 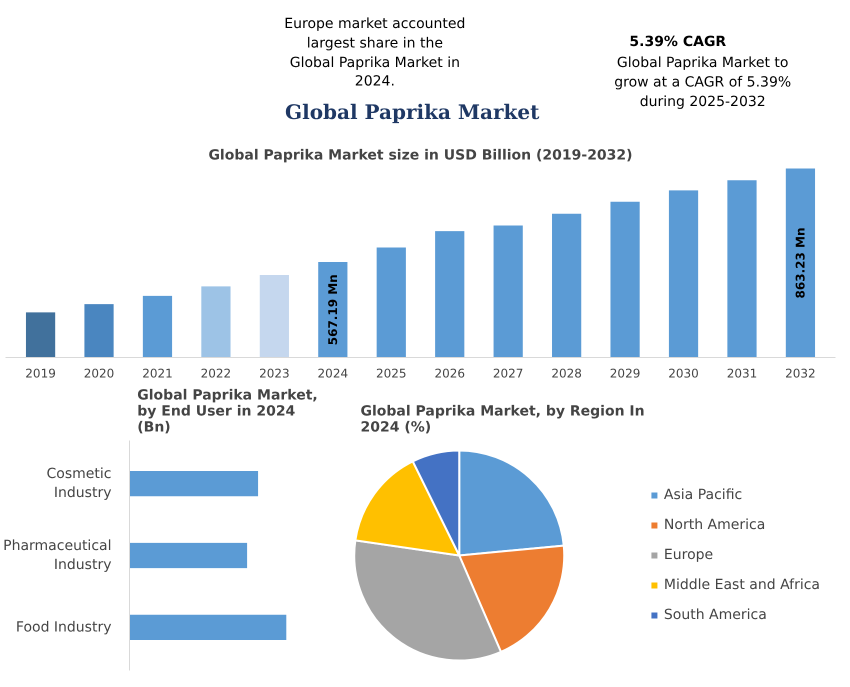 What do you see at coordinates (157, 373) in the screenshot?
I see `x-tick-label: 2021` at bounding box center [157, 373].